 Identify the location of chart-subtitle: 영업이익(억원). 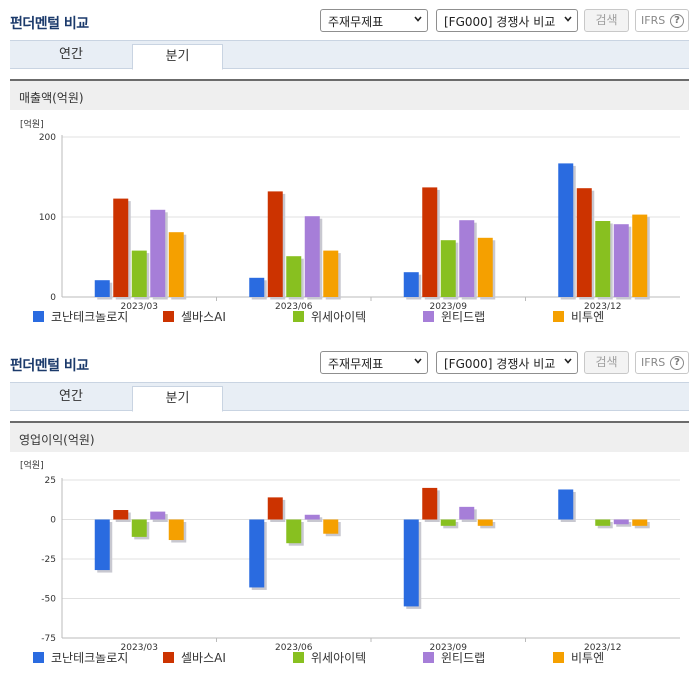
(57, 440).